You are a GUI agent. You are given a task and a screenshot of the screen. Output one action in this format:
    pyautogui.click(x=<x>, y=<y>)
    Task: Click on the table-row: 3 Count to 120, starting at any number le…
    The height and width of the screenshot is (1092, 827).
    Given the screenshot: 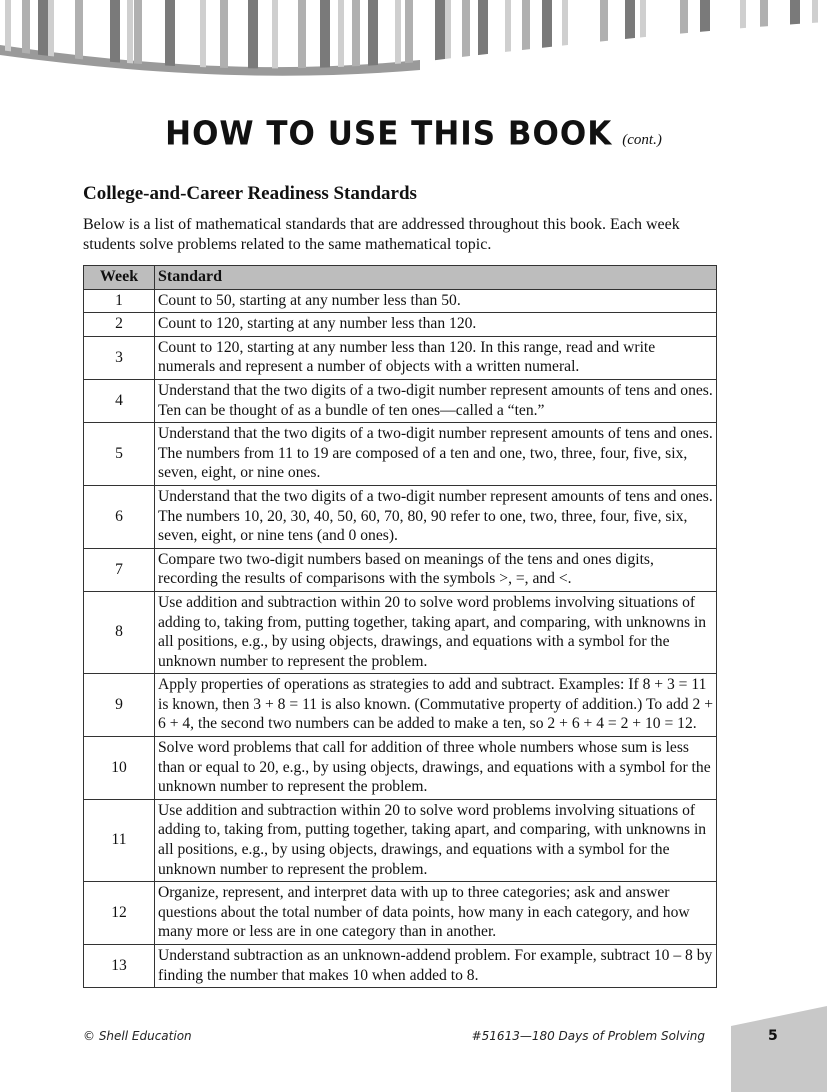 What is the action you would take?
    pyautogui.click(x=400, y=357)
    